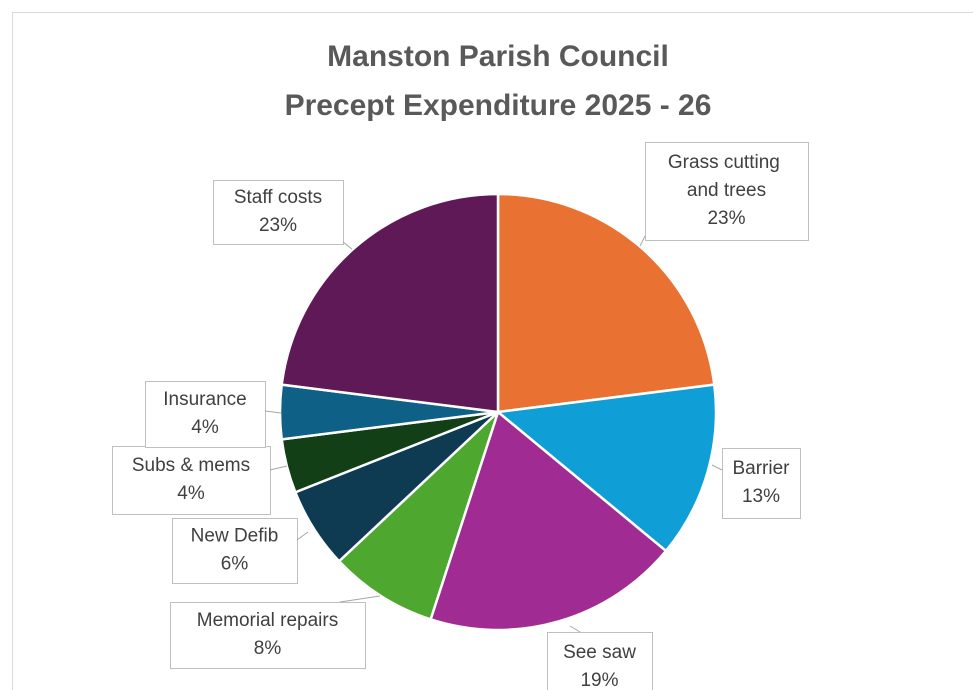 The width and height of the screenshot is (973, 690). What do you see at coordinates (761, 496) in the screenshot?
I see `value-label: 13%` at bounding box center [761, 496].